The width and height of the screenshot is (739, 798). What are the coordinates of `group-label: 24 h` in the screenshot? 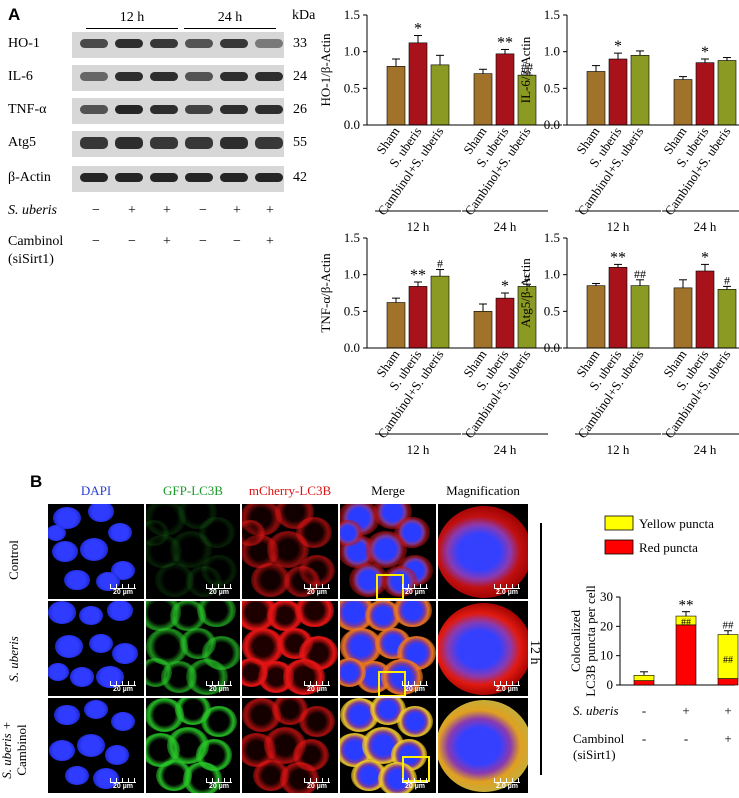 It's located at (705, 226).